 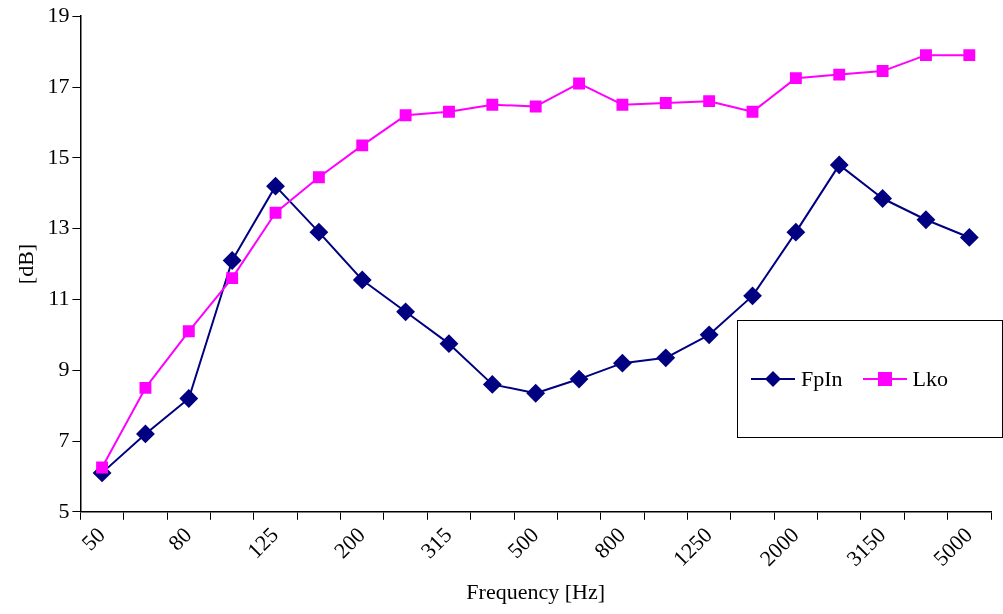 I want to click on y-tick-label: 11, so click(x=59, y=298).